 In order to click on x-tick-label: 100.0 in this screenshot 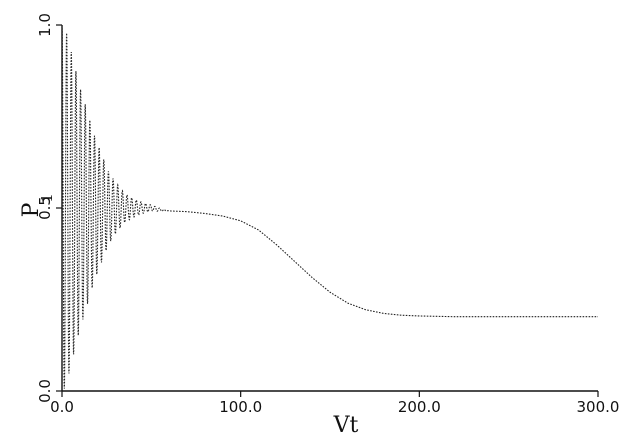, I will do `click(240, 407)`.